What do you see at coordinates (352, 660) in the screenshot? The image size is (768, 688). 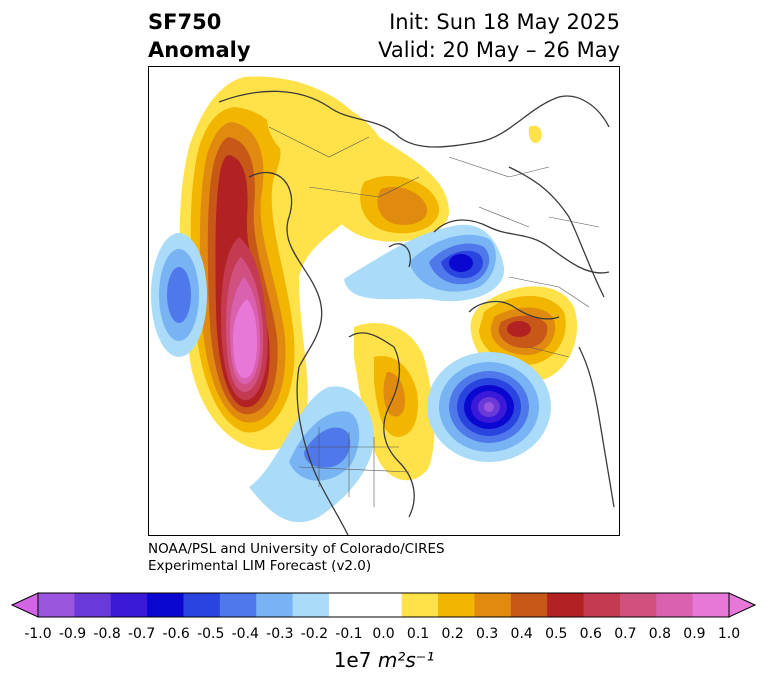 I see `units-base: 1e7` at bounding box center [352, 660].